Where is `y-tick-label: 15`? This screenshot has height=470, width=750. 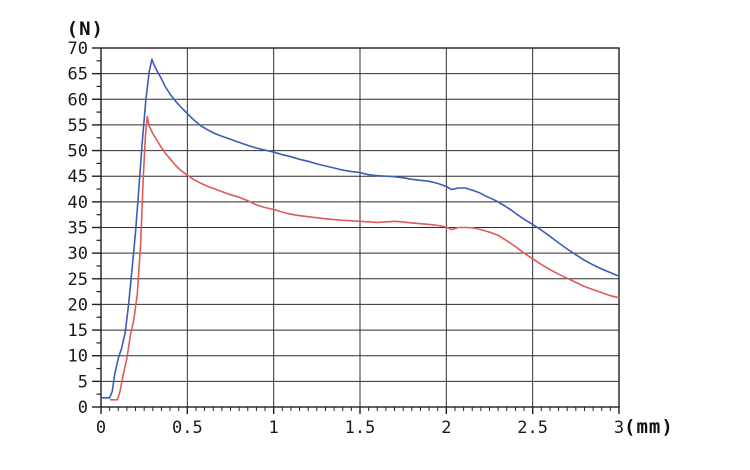
y-tick-label: 15 is located at coordinates (78, 331).